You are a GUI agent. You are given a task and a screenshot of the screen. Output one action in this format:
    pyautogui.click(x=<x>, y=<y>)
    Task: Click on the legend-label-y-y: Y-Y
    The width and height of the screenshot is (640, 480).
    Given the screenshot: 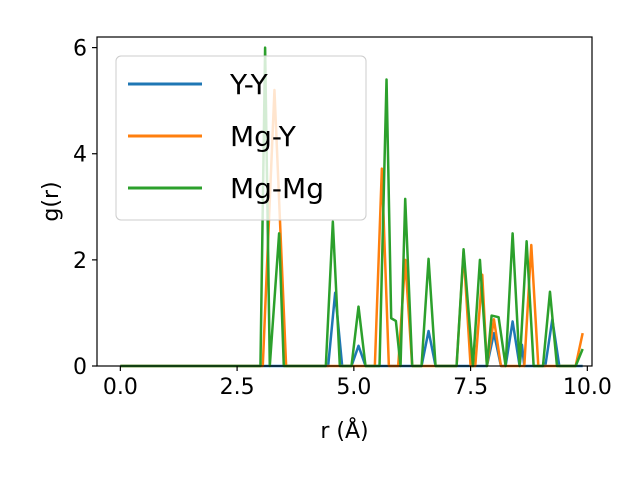 What is the action you would take?
    pyautogui.click(x=249, y=84)
    